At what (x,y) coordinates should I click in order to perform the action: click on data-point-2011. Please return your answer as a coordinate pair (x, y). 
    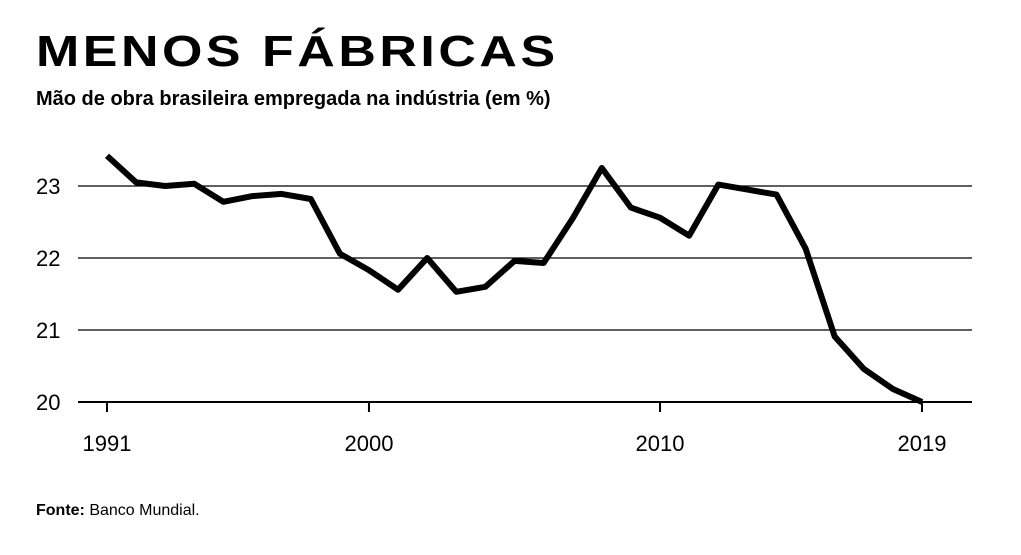
    Looking at the image, I should click on (689, 236).